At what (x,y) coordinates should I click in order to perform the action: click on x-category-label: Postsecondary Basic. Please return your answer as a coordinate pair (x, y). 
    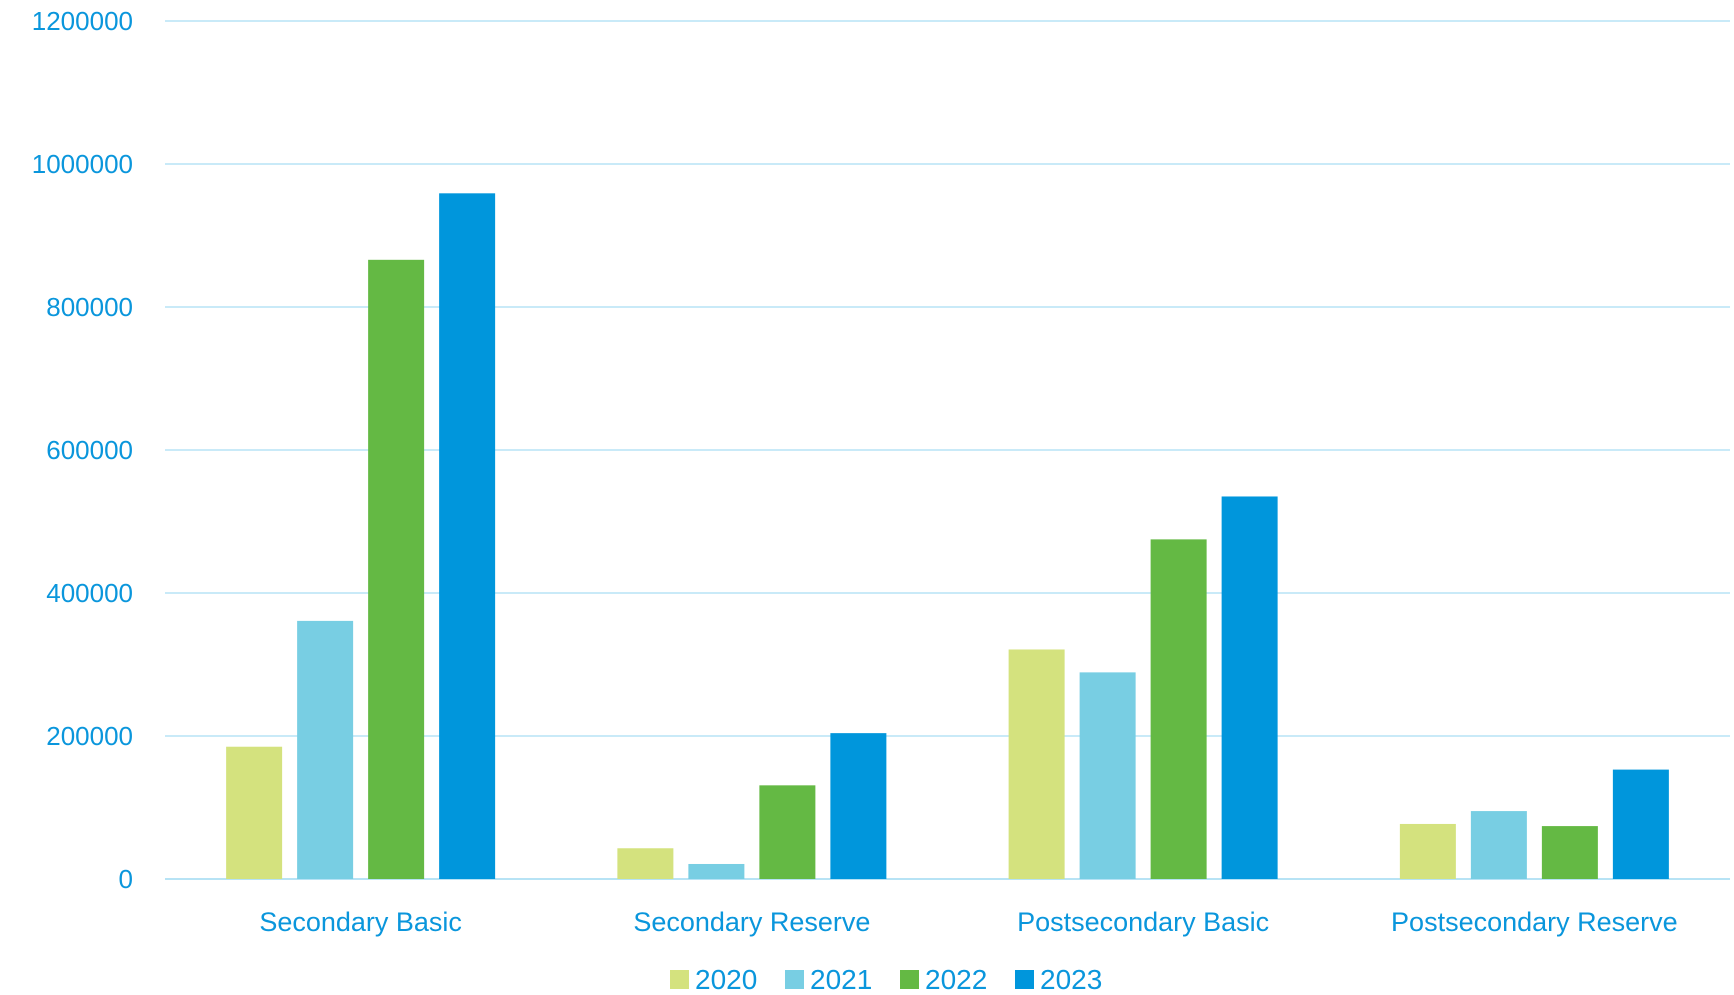
    Looking at the image, I should click on (1143, 922).